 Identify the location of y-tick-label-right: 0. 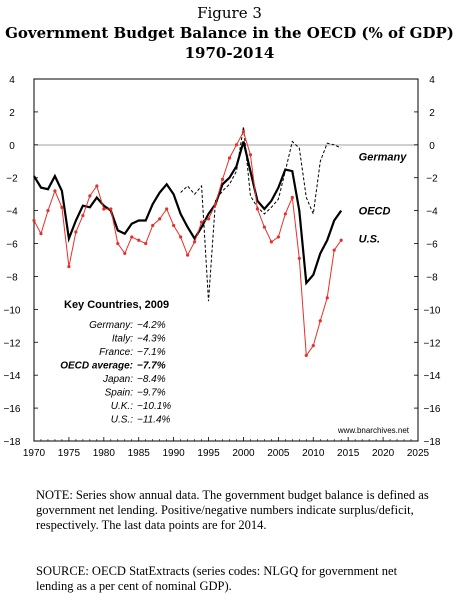
(432, 146).